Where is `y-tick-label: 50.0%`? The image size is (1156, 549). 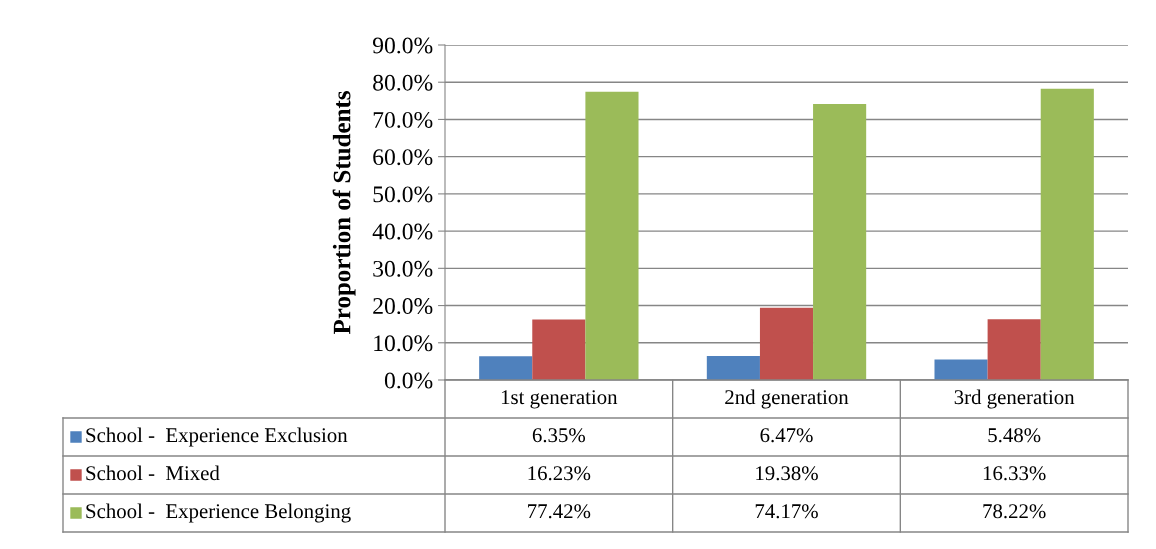 y-tick-label: 50.0% is located at coordinates (403, 194).